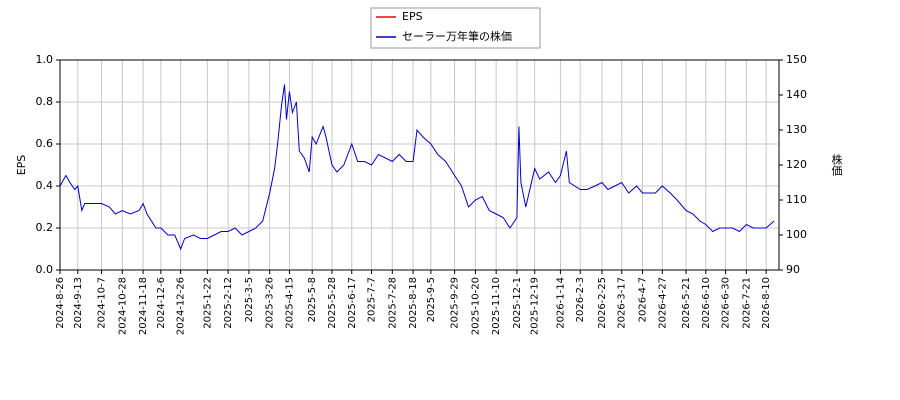  Describe the element at coordinates (496, 306) in the screenshot. I see `x-tick-label: 2025-11-10` at that location.